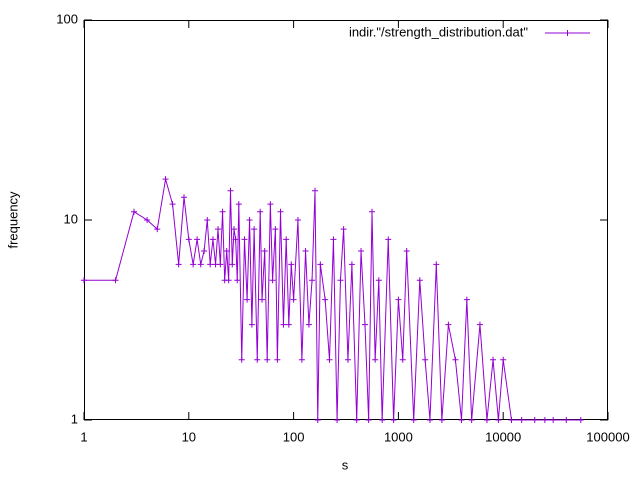 The width and height of the screenshot is (640, 480). I want to click on y-tick-label: 10, so click(71, 218).